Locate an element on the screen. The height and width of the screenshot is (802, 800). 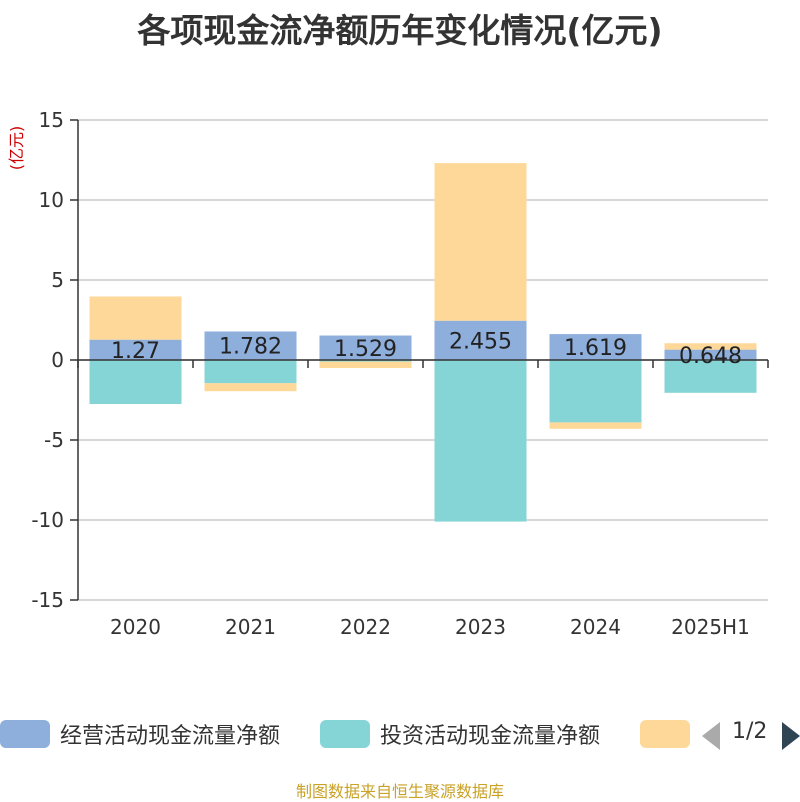
data-label: 1.619 is located at coordinates (595, 348).